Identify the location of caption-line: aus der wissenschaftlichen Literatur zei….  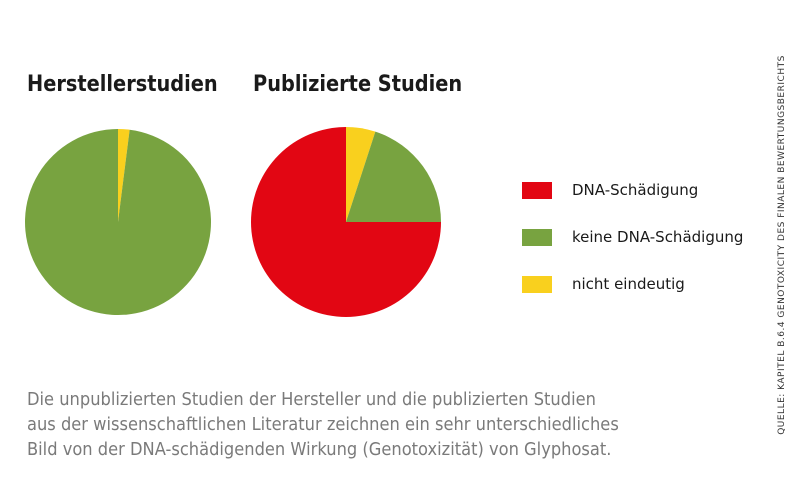
(323, 425).